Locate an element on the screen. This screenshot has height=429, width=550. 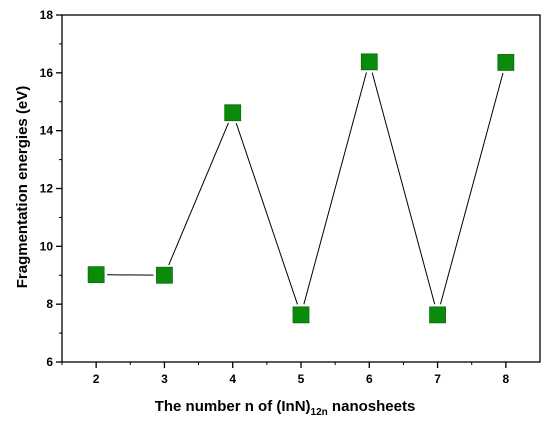
x-axis-title-suffix: nanosheets is located at coordinates (372, 406).